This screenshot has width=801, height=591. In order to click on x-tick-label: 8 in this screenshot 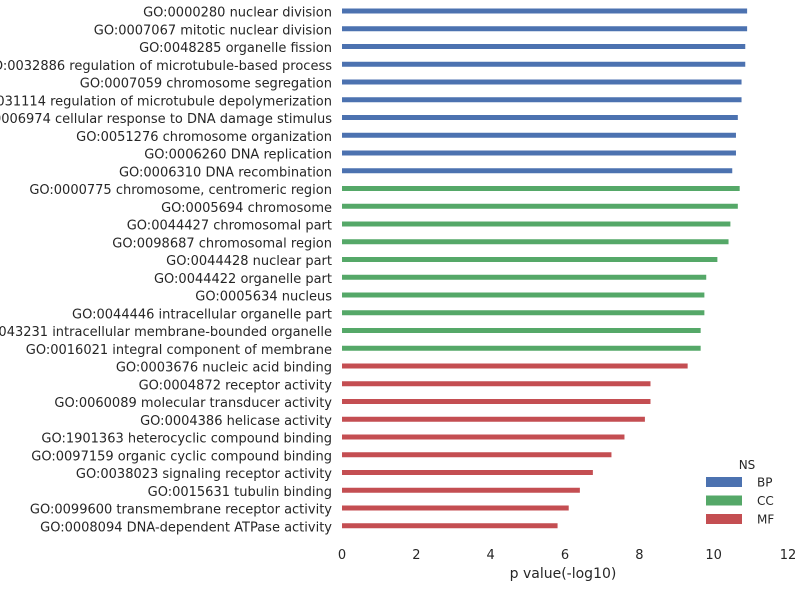, I will do `click(639, 555)`.